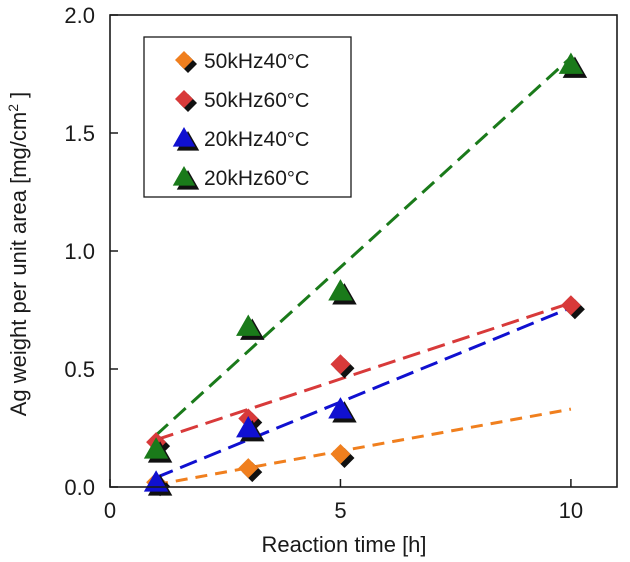 The width and height of the screenshot is (630, 562). I want to click on x-tick-label: 5, so click(340, 510).